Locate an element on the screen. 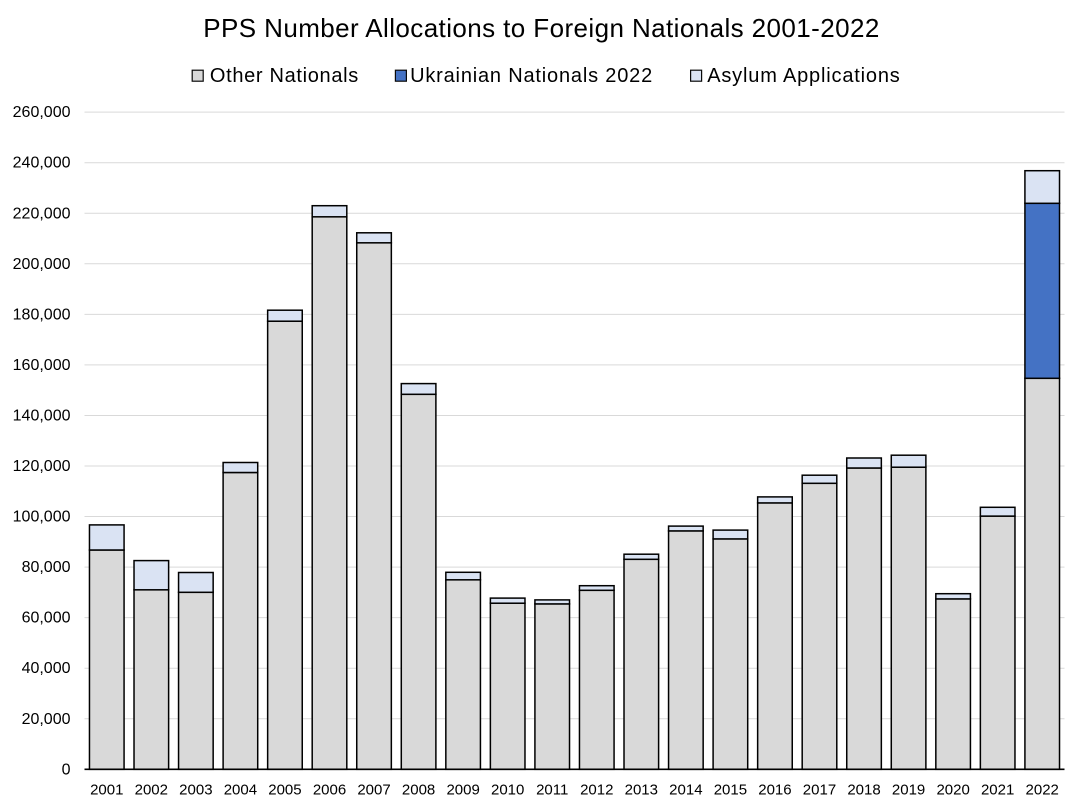 The image size is (1084, 809). svg-text: 160,000 is located at coordinates (42, 365).